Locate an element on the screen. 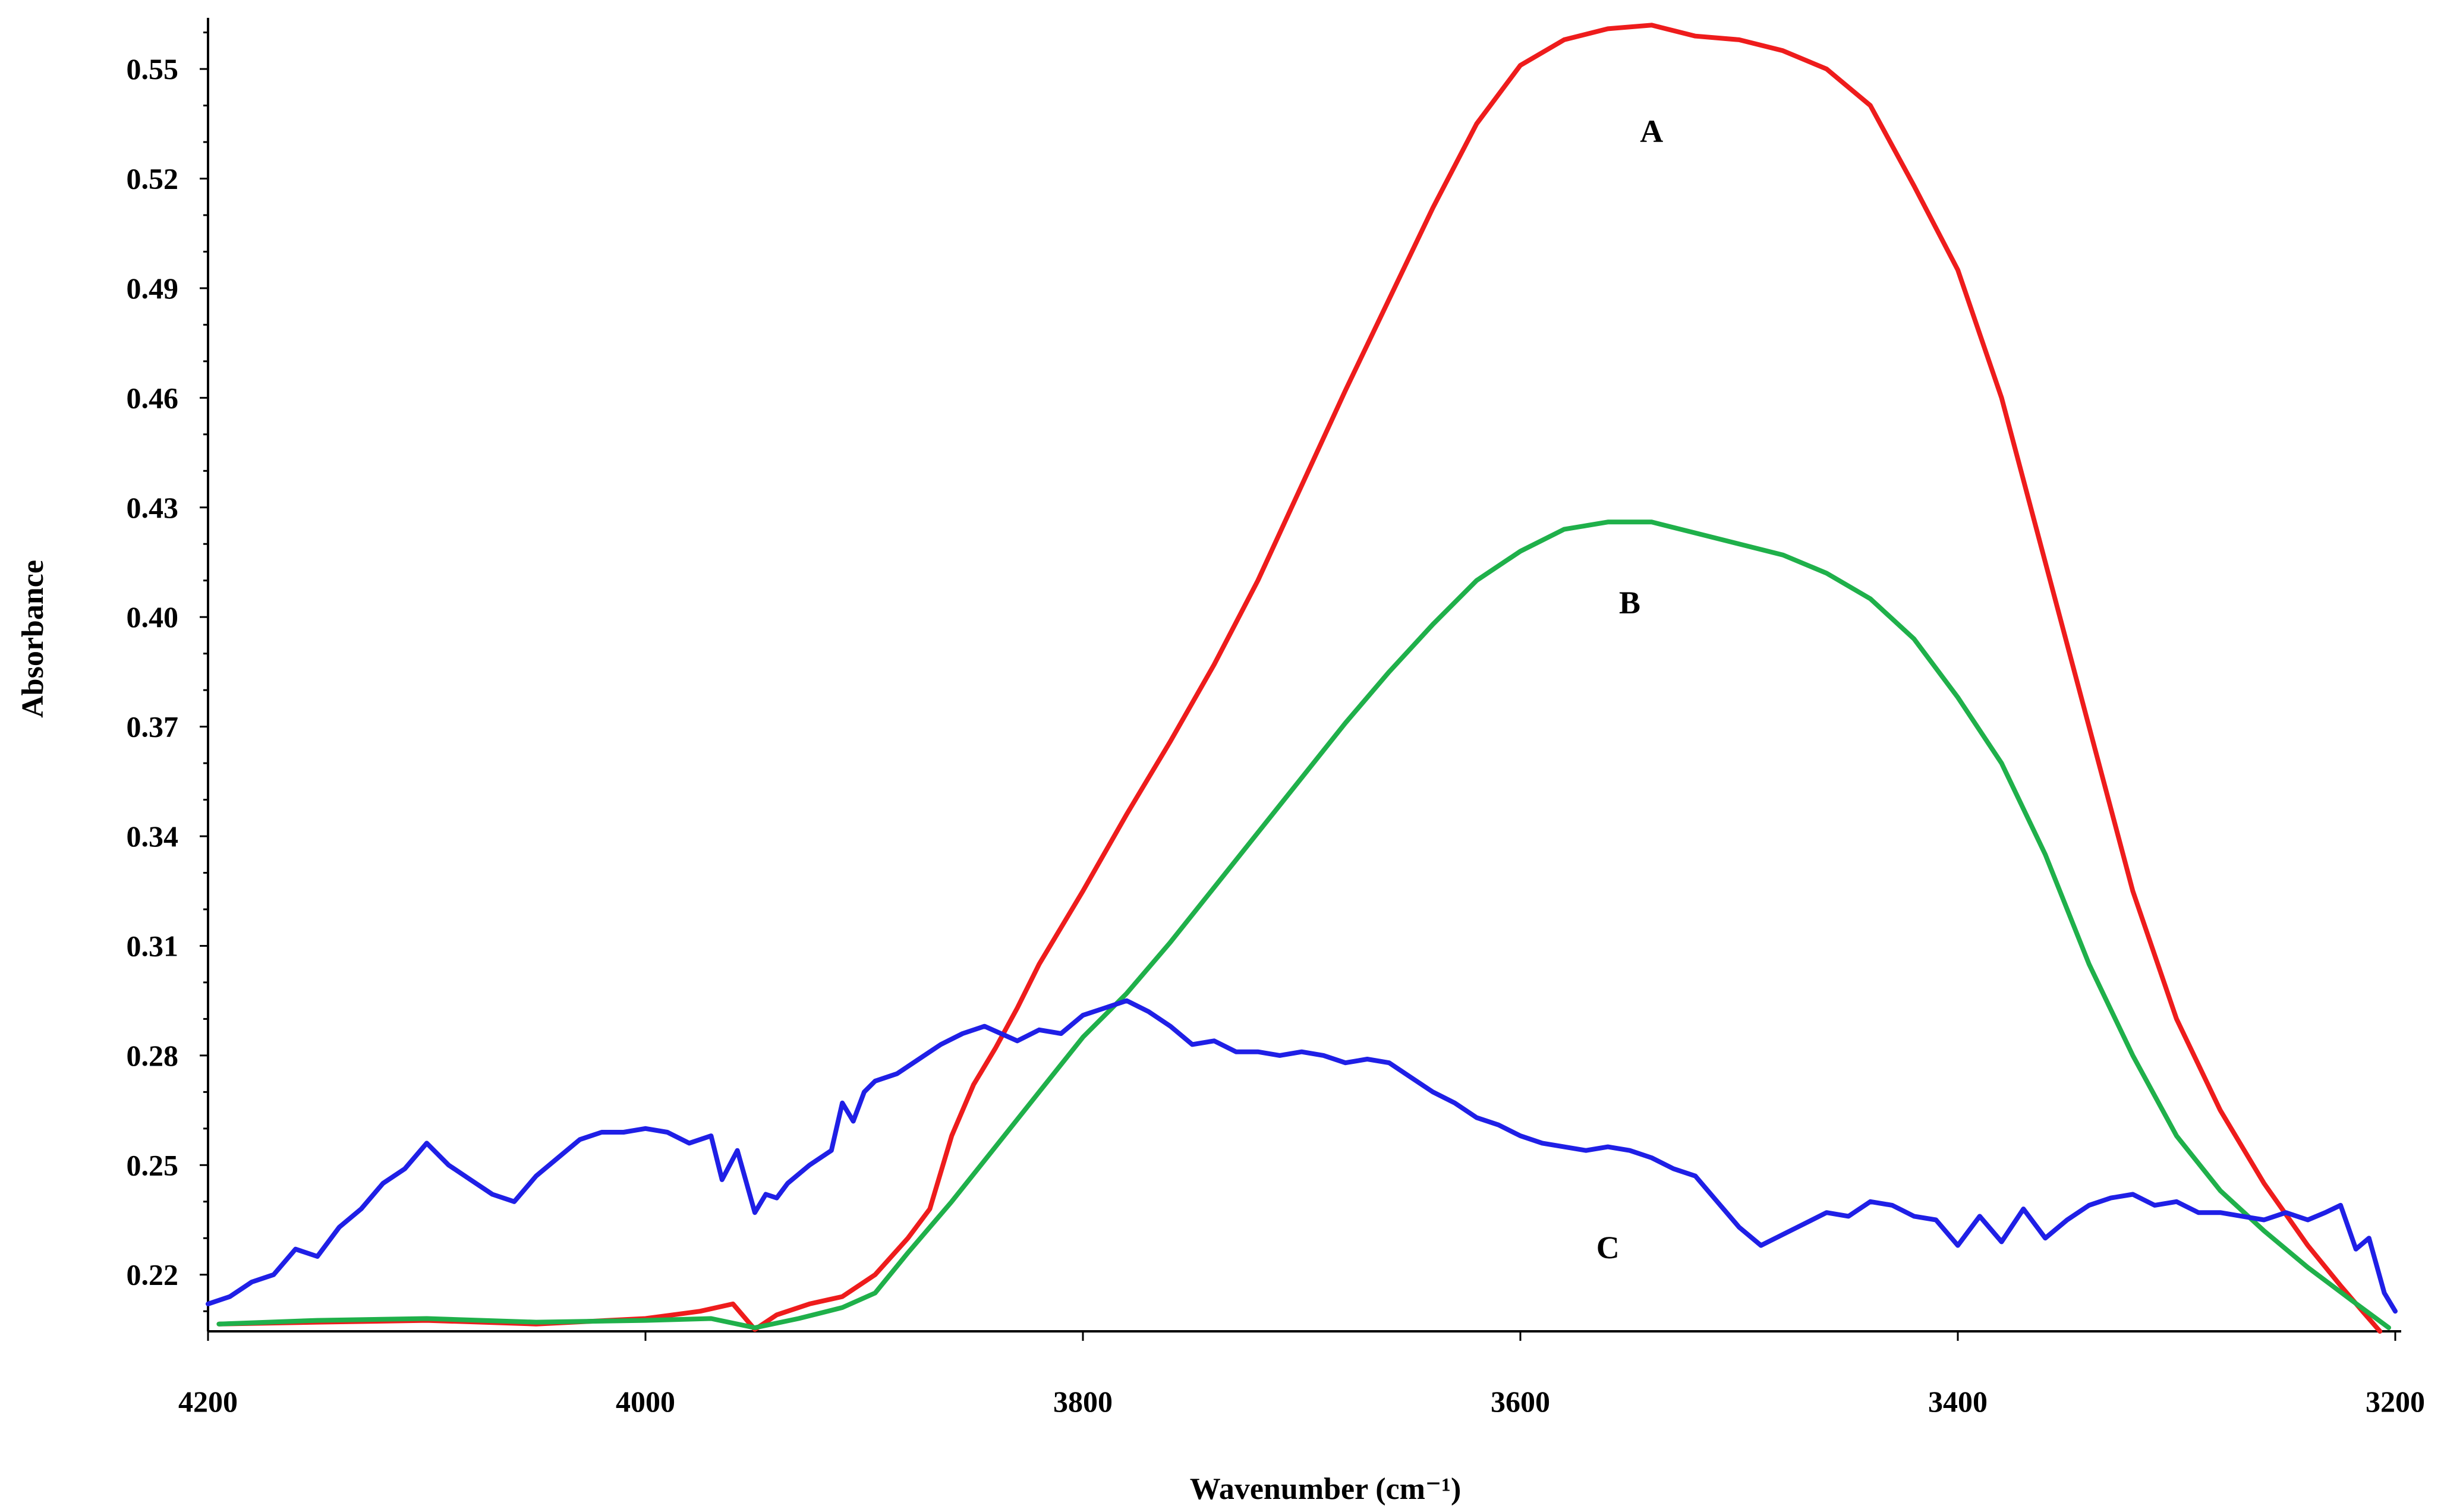 The height and width of the screenshot is (1512, 2444). x-tick-label: 3400 is located at coordinates (1958, 1401).